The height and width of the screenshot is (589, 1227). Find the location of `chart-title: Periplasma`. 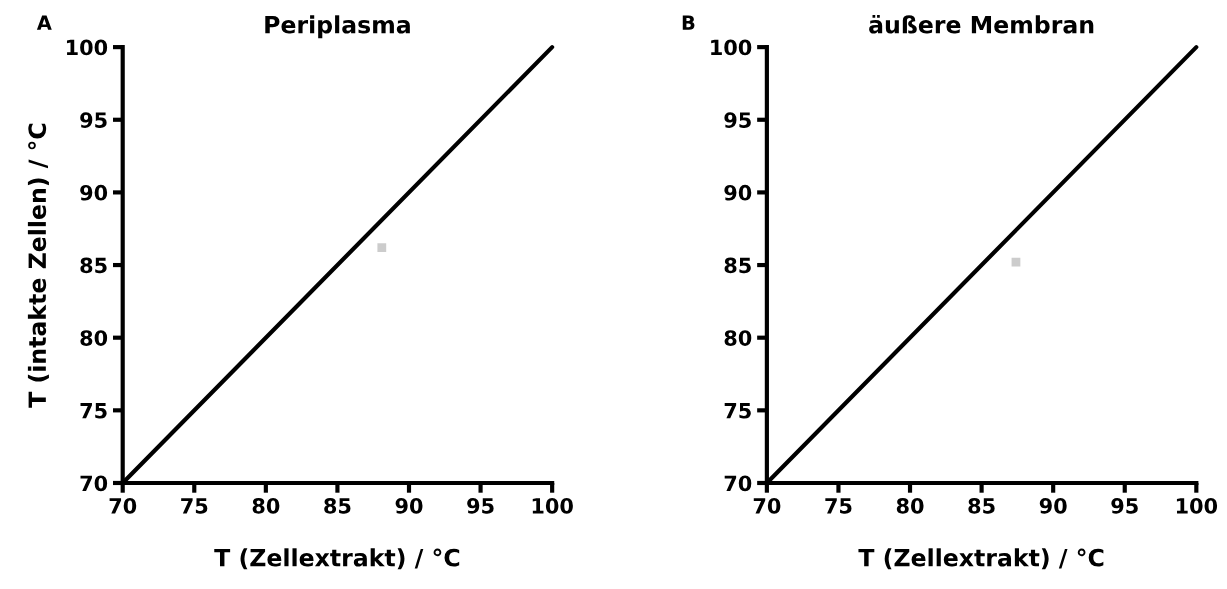

chart-title: Periplasma is located at coordinates (337, 27).